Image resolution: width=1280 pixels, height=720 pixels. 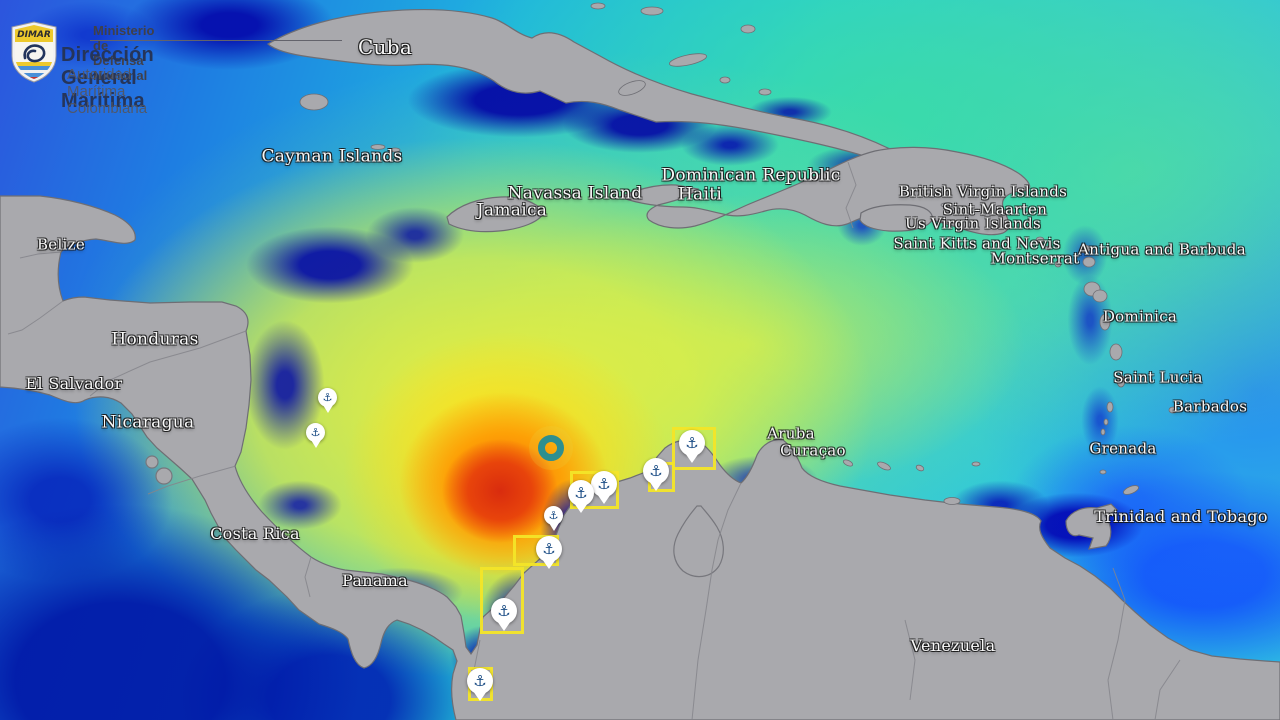 I want to click on map-label-navassa-island: Navassa Island, so click(x=575, y=193).